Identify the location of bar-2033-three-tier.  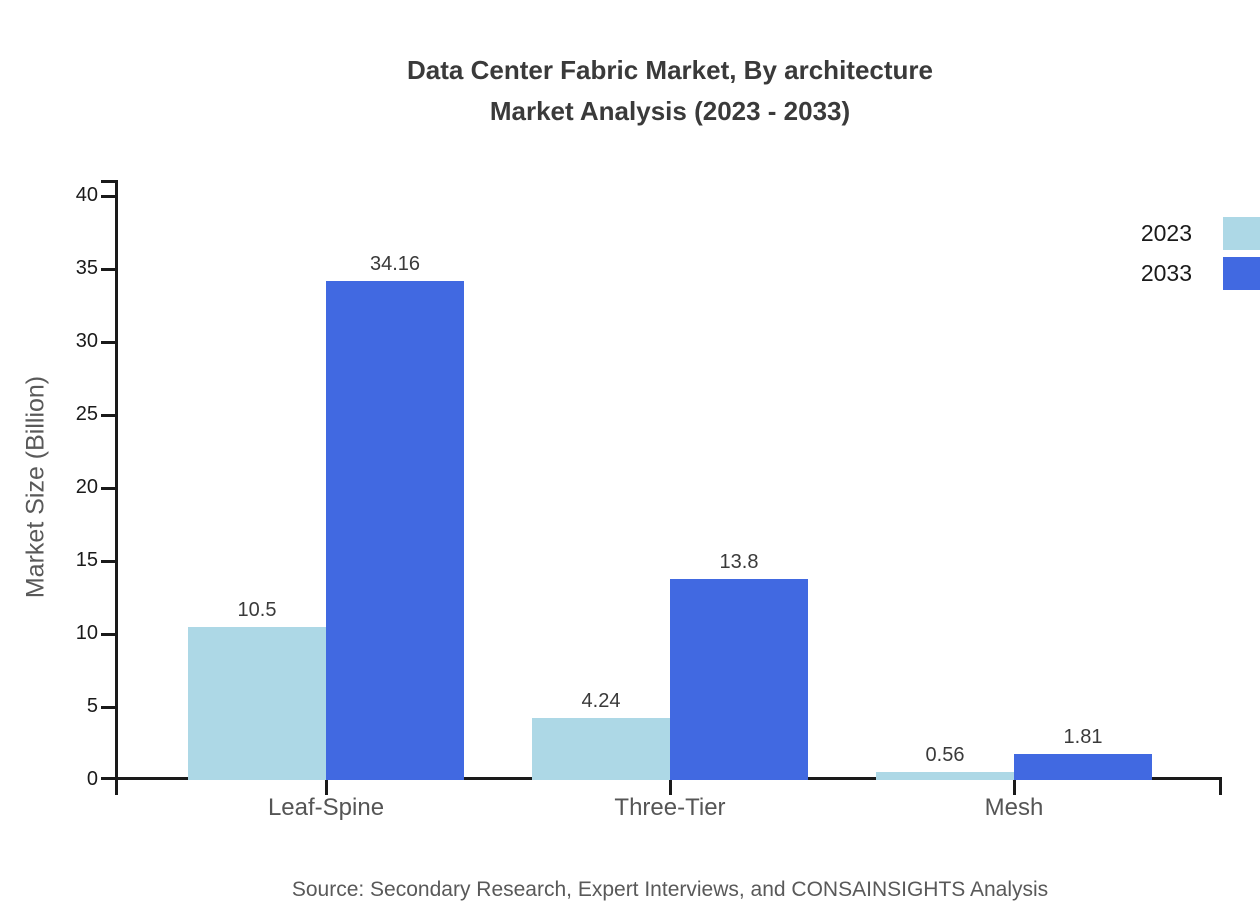
(739, 679).